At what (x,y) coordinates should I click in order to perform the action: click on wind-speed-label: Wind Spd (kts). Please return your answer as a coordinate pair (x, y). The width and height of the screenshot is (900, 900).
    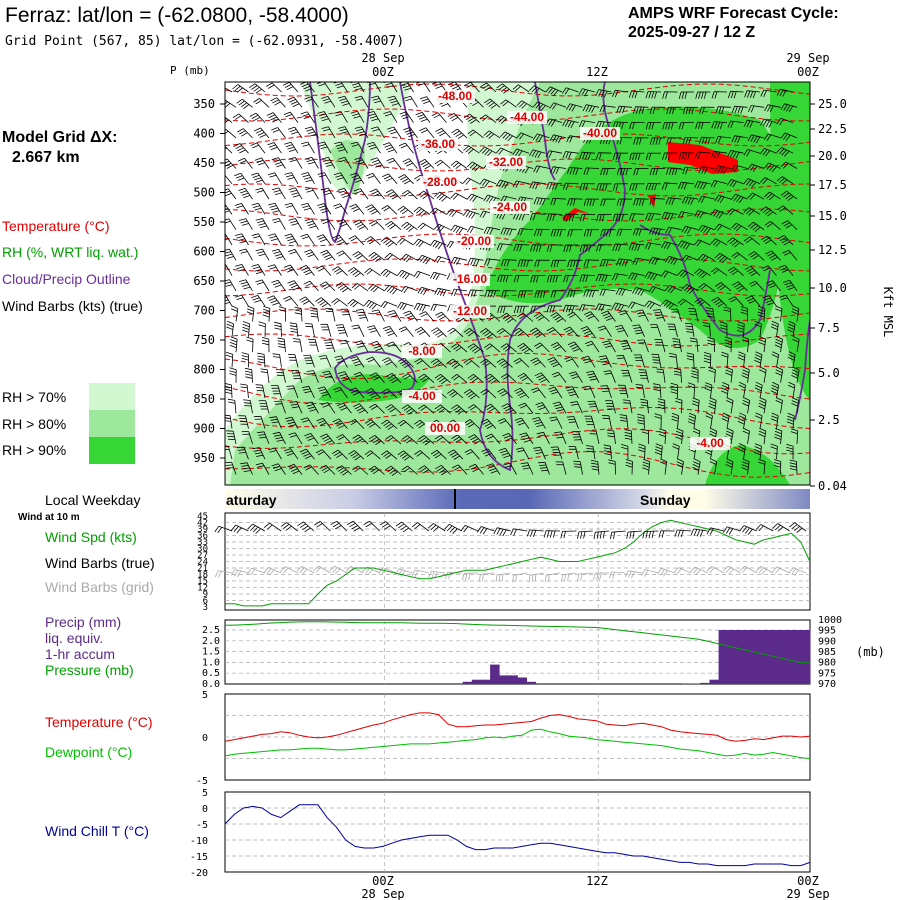
    Looking at the image, I should click on (91, 537).